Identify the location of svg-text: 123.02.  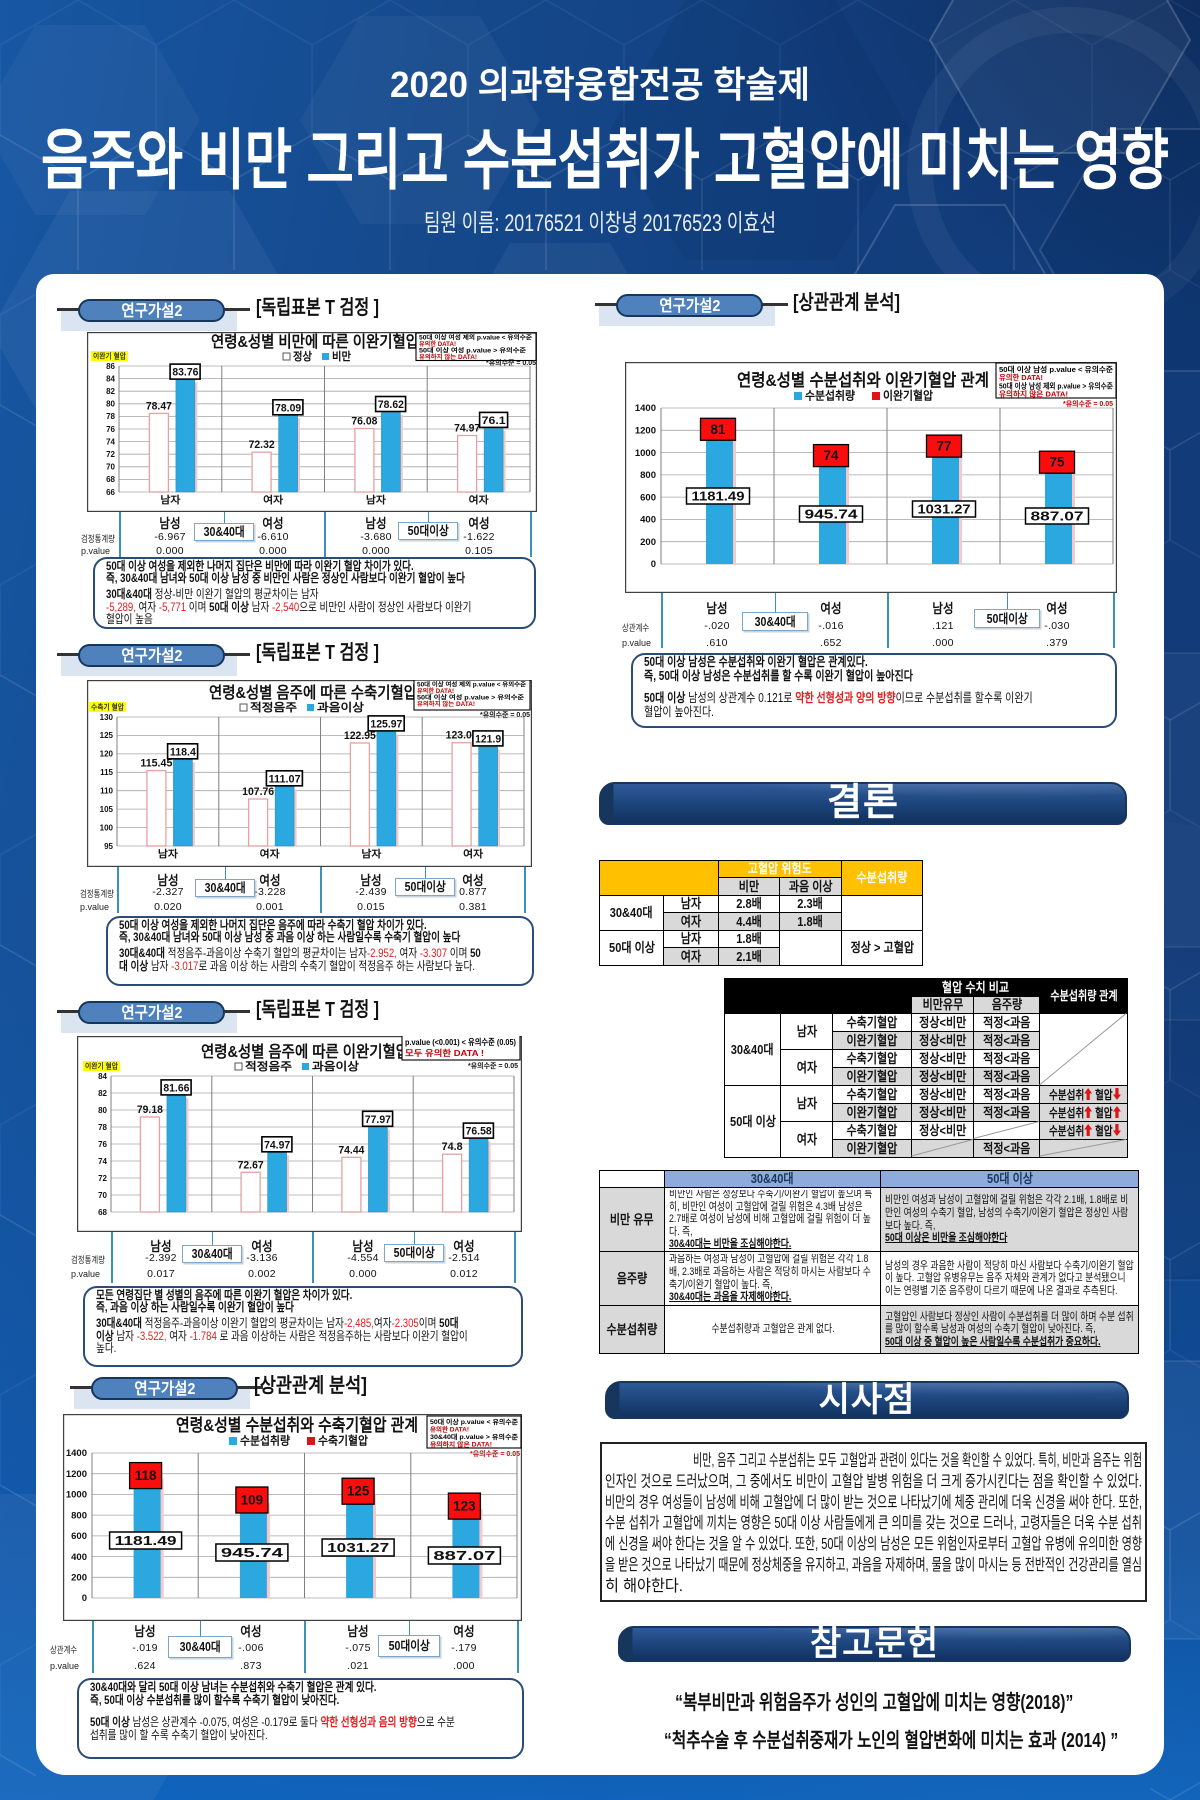
(462, 736).